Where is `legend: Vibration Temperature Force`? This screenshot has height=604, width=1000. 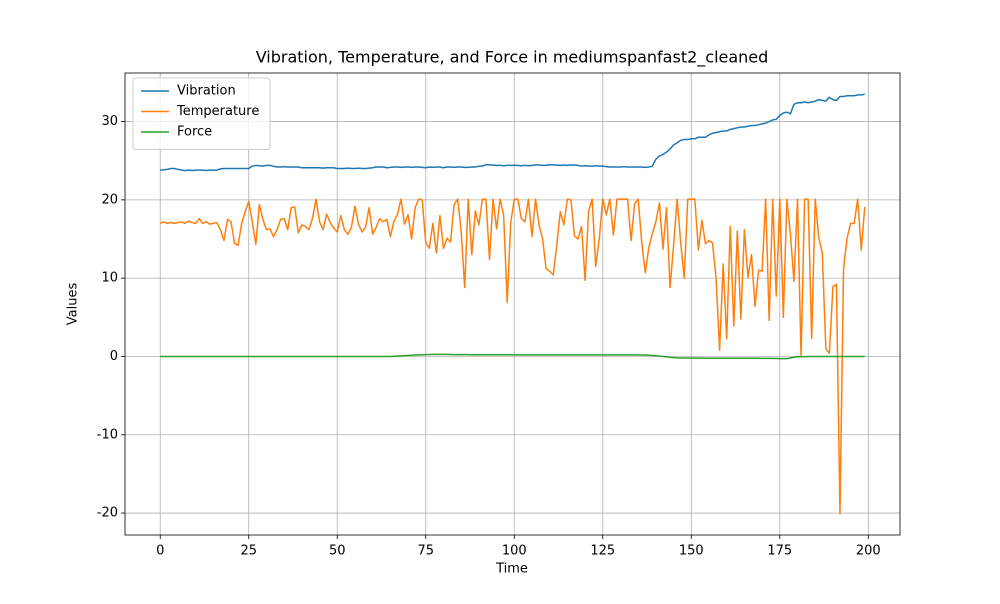
legend: Vibration Temperature Force is located at coordinates (201, 113).